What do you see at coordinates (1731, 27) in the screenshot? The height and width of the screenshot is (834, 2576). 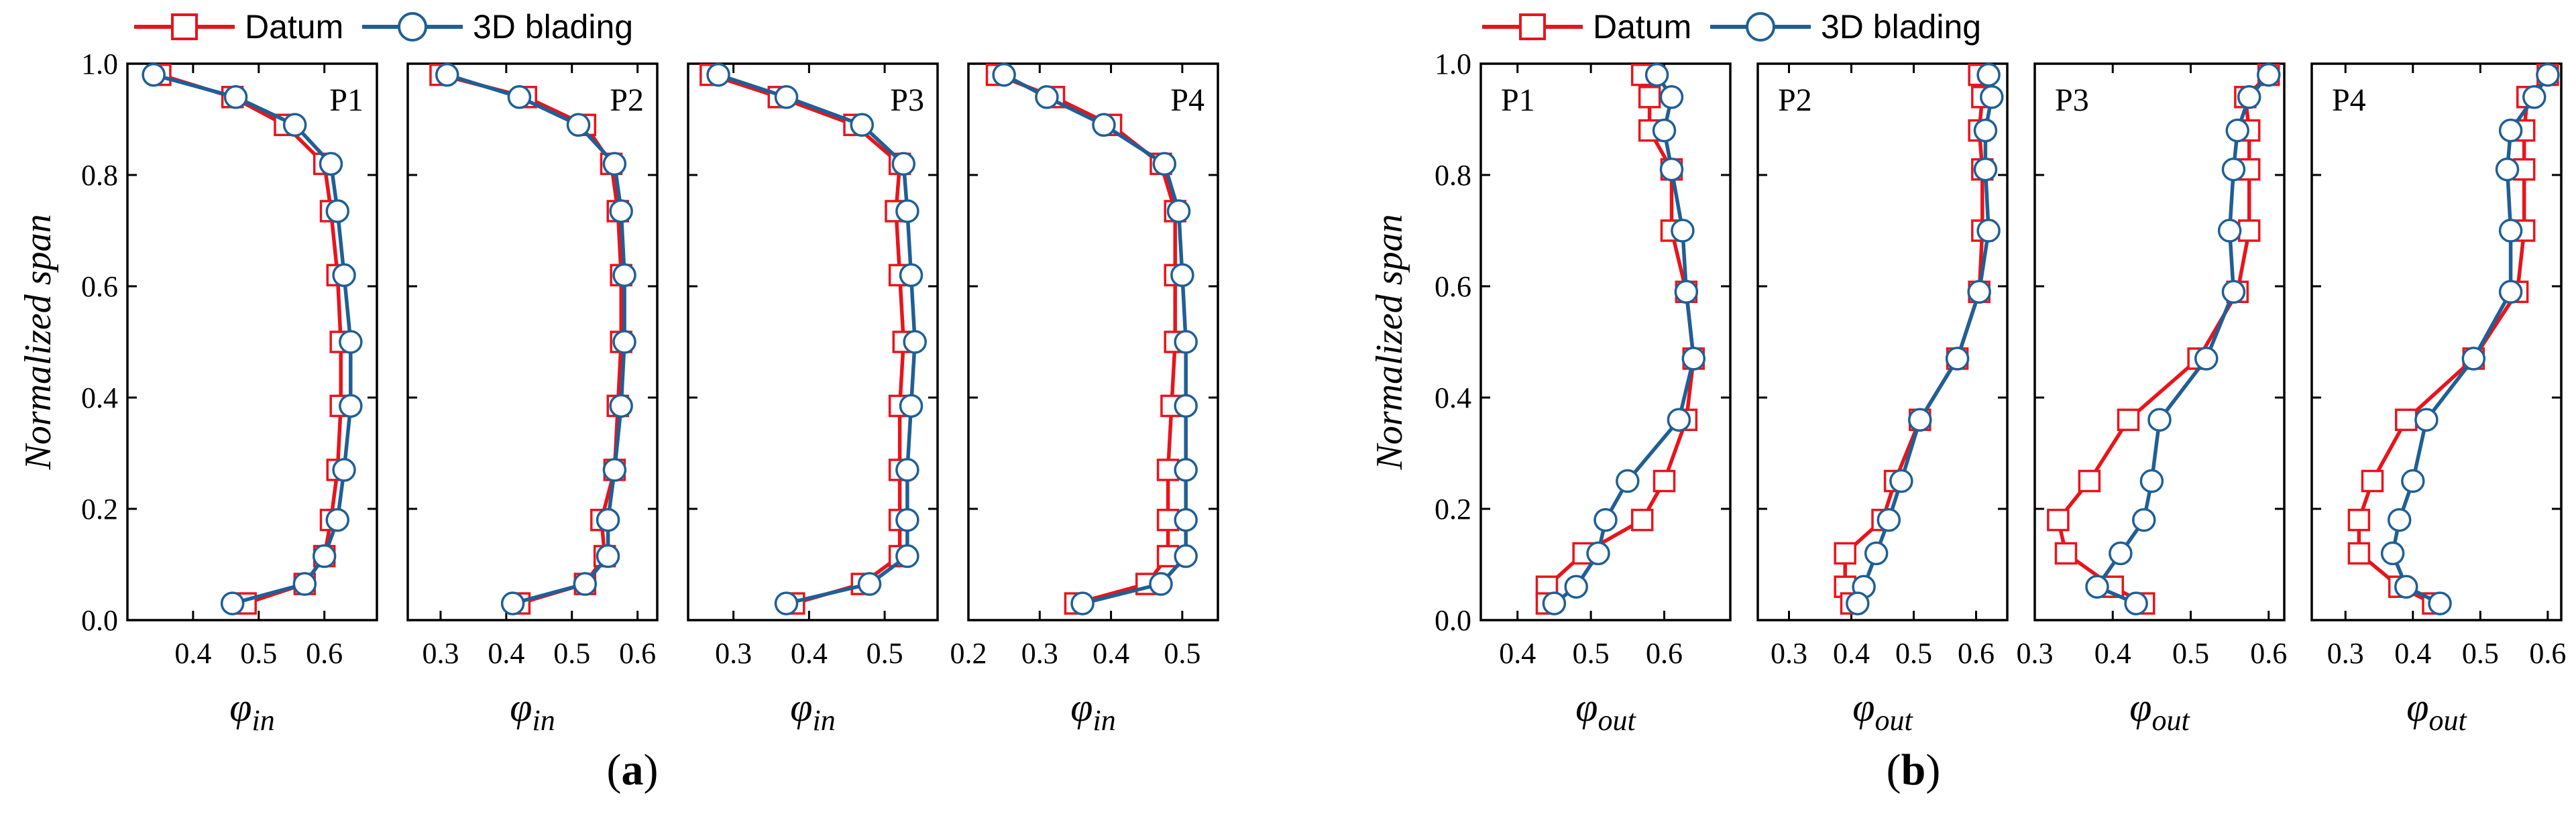 I see `legend-b: Datum 3D blading` at bounding box center [1731, 27].